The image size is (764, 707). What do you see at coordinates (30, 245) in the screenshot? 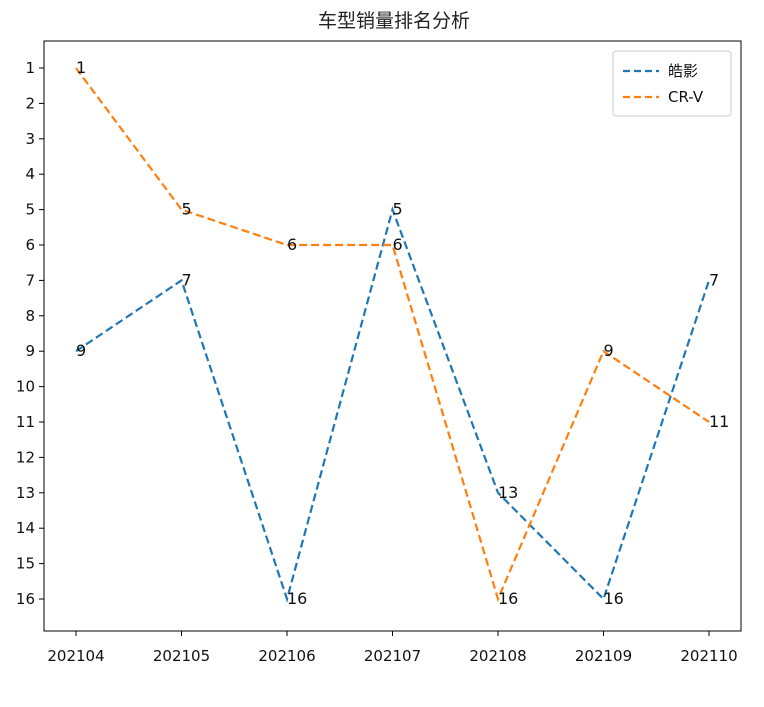
I see `y-tick-label: 6` at bounding box center [30, 245].